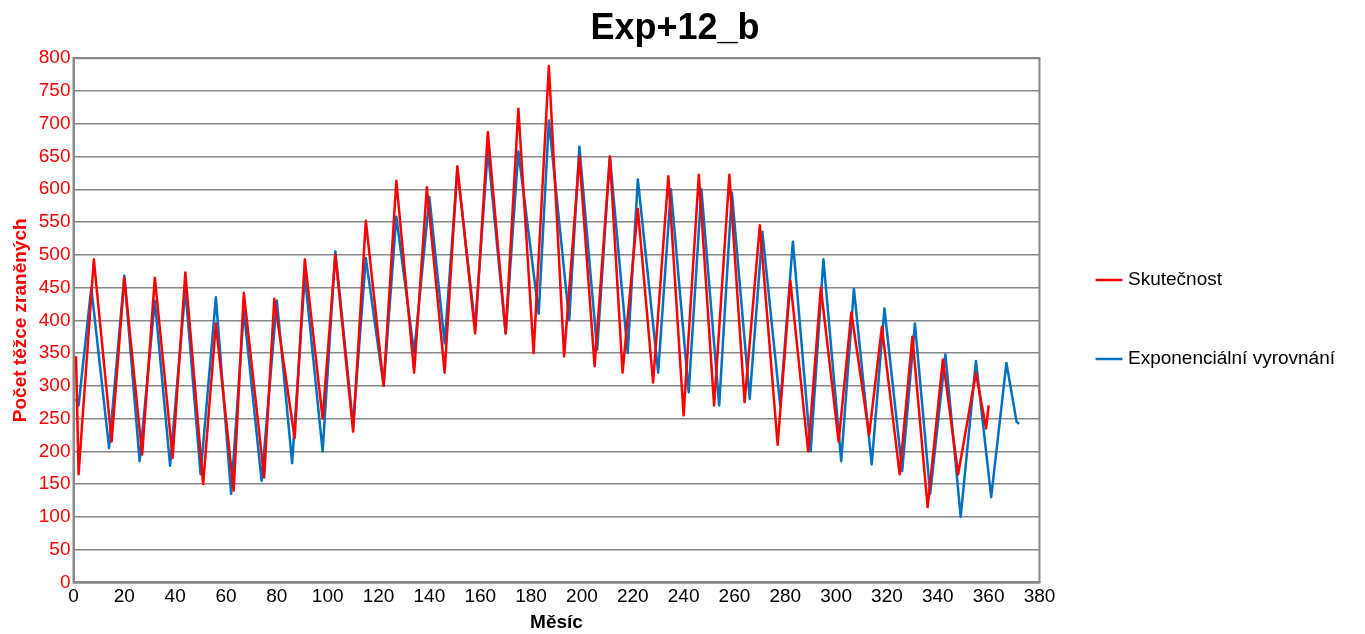 Image resolution: width=1365 pixels, height=634 pixels. I want to click on x-tick-label: 300, so click(836, 596).